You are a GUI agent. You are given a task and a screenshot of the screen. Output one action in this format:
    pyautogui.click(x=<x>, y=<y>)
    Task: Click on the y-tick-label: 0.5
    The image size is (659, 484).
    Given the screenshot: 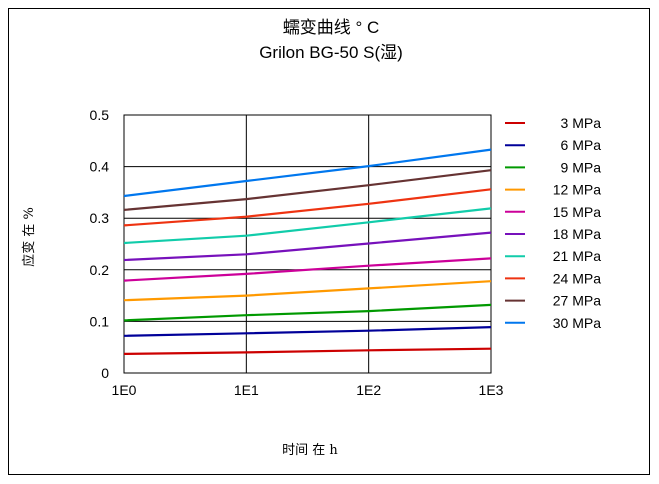 What is the action you would take?
    pyautogui.click(x=100, y=115)
    